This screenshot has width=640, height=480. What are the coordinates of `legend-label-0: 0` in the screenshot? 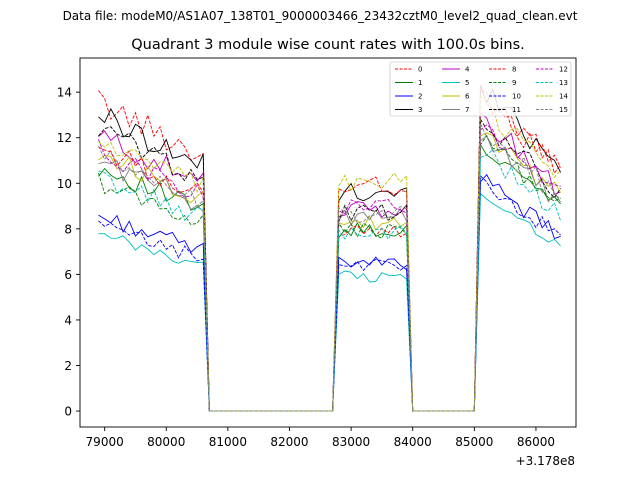 It's located at (420, 70).